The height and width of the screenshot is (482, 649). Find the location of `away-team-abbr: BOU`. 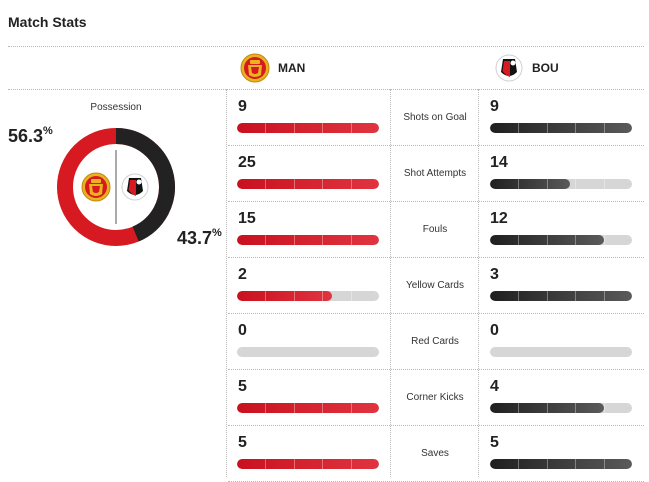

away-team-abbr: BOU is located at coordinates (545, 68).